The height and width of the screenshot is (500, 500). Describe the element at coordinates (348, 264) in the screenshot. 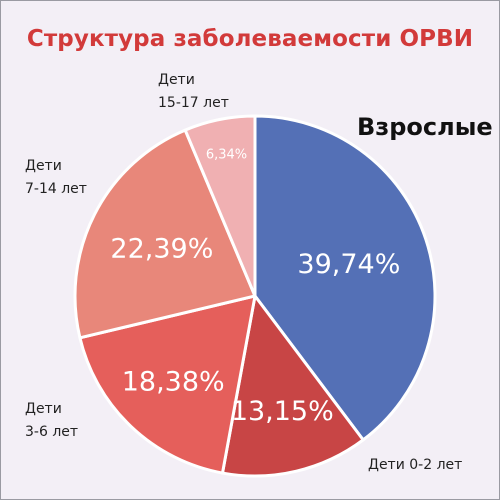

I see `pie-percent-label-adults: 39,74%` at that location.